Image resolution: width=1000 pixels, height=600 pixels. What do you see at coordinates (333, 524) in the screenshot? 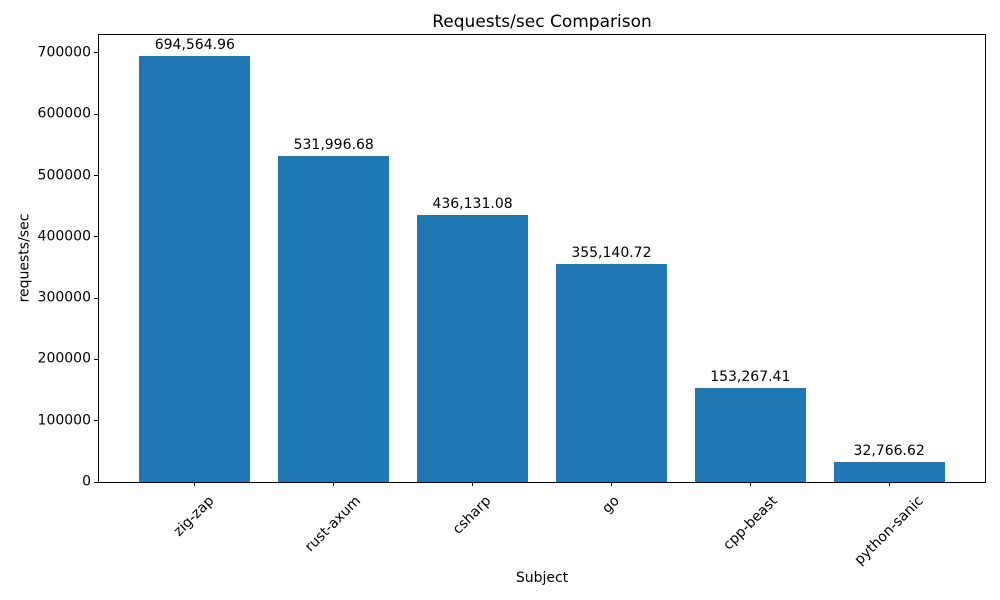
I see `x-tick-label: rust-axum` at bounding box center [333, 524].